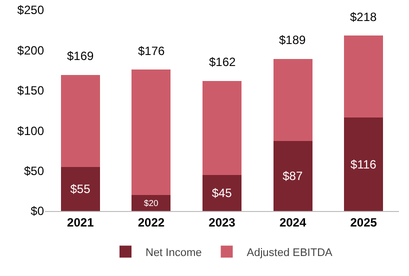  I want to click on y-tick-label: $50, so click(34, 171).